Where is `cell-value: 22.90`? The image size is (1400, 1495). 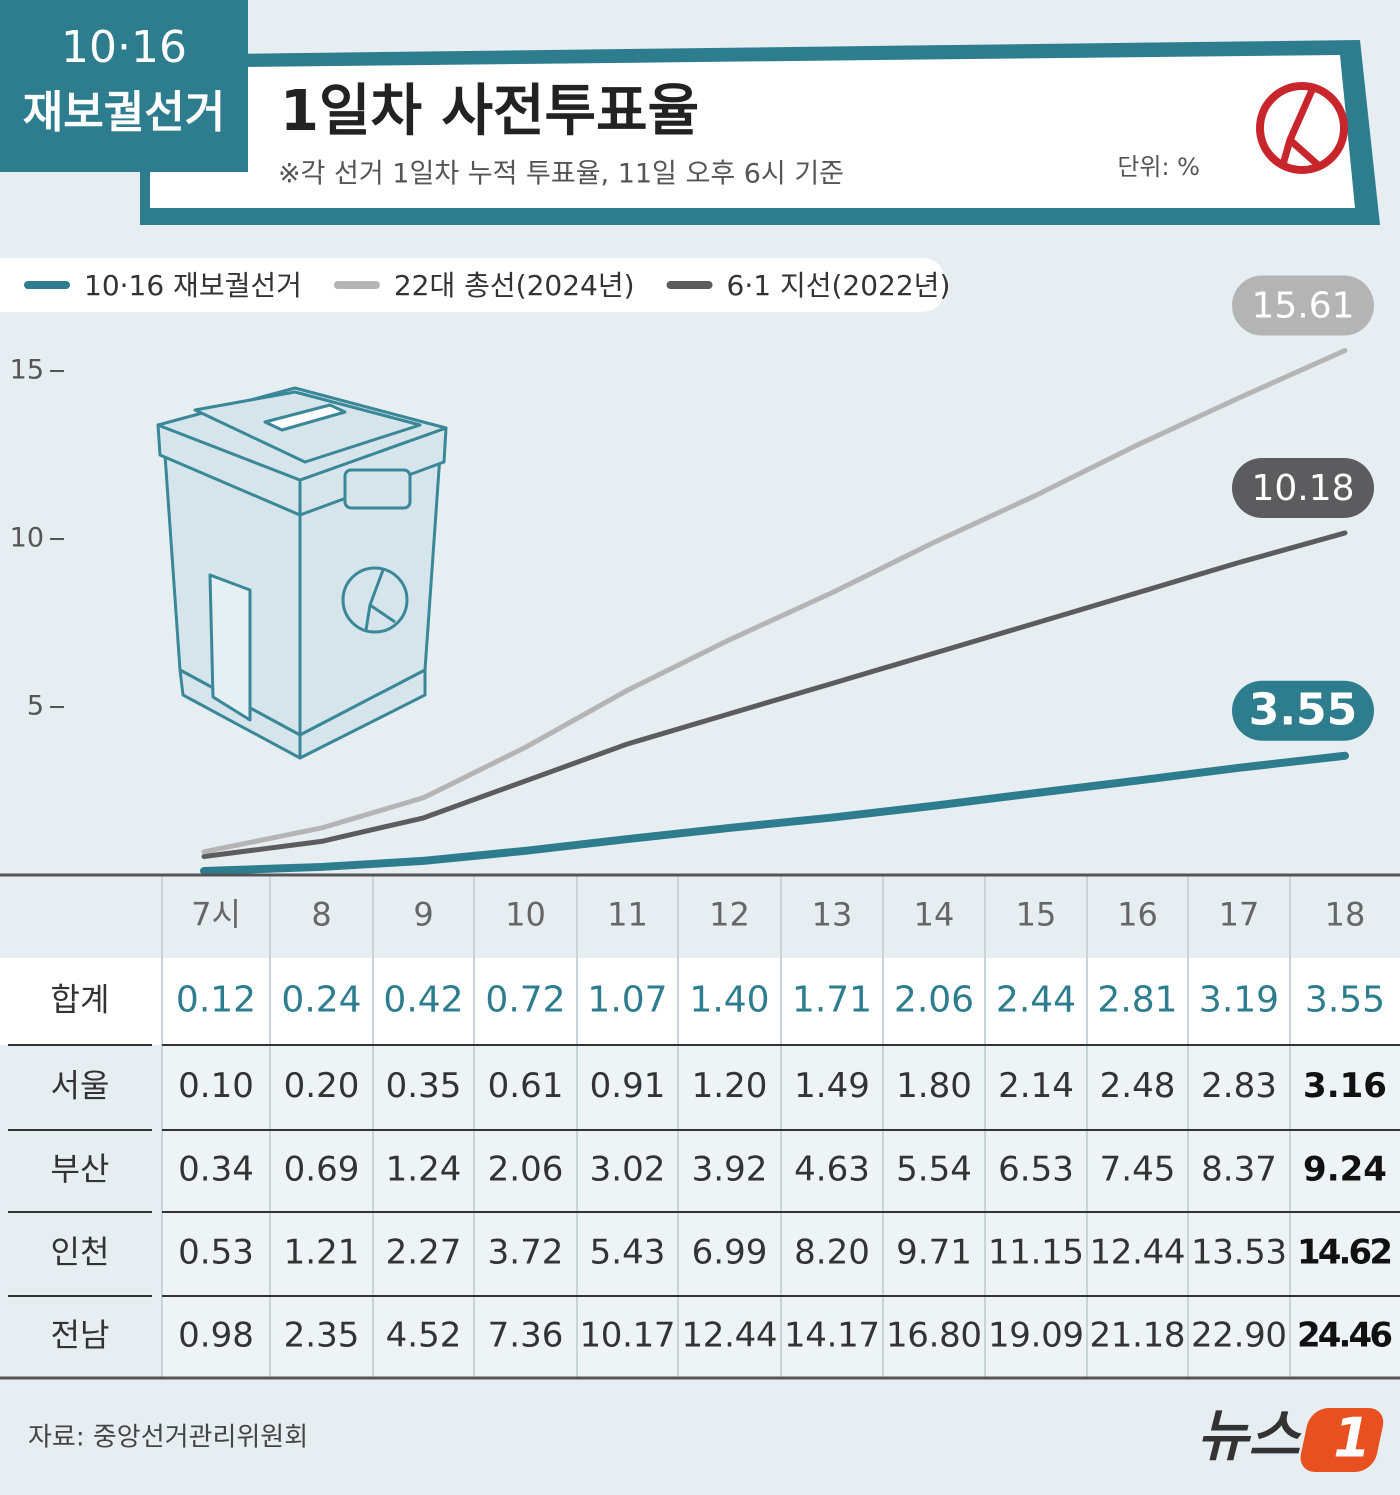 cell-value: 22.90 is located at coordinates (1239, 1336).